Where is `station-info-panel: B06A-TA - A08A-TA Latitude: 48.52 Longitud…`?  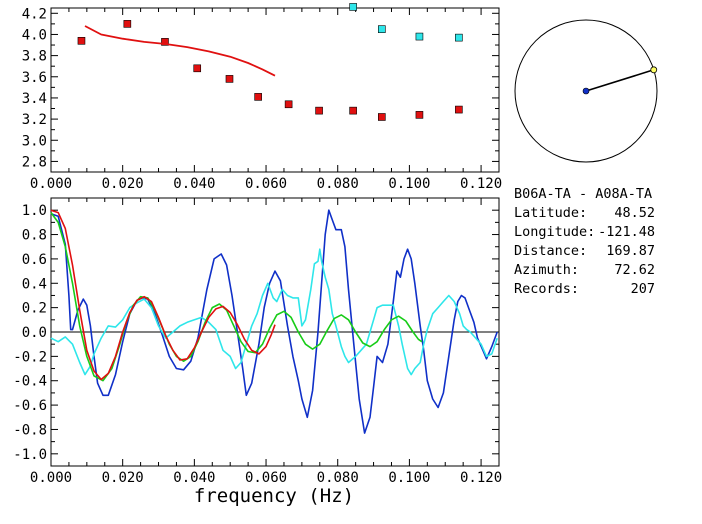
station-info-panel: B06A-TA - A08A-TA Latitude: 48.52 Longitud… is located at coordinates (605, 241).